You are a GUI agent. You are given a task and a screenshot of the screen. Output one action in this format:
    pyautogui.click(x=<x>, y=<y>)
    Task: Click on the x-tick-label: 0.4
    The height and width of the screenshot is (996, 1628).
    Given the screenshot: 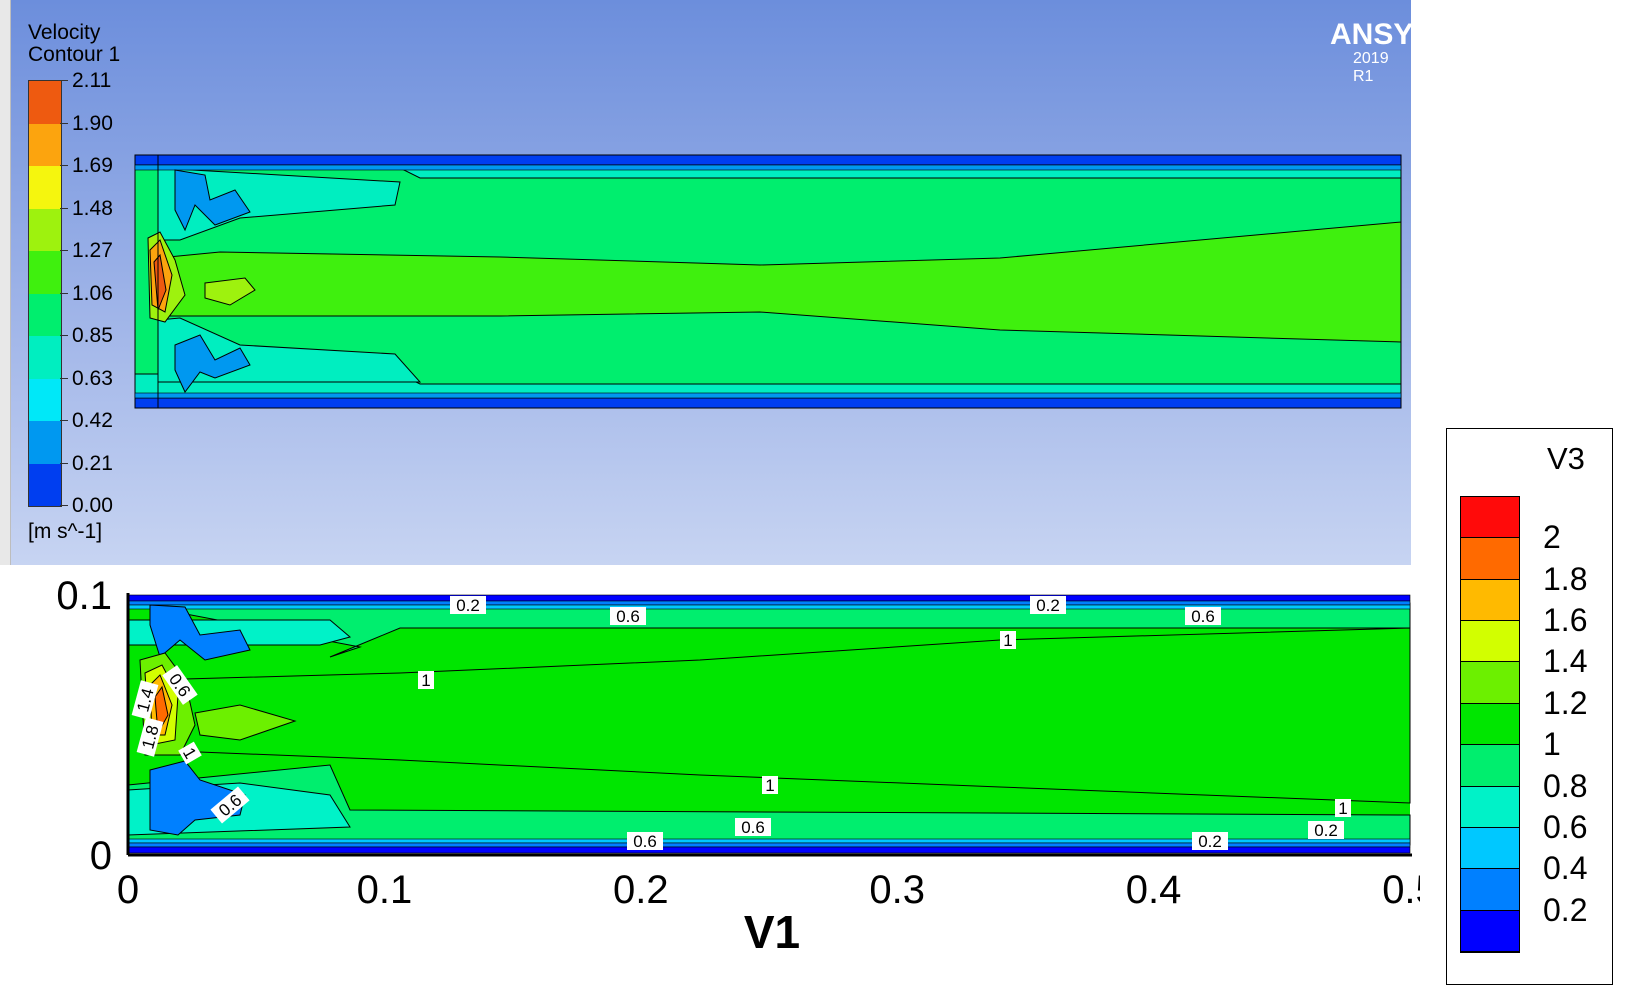 What is the action you would take?
    pyautogui.click(x=1154, y=890)
    